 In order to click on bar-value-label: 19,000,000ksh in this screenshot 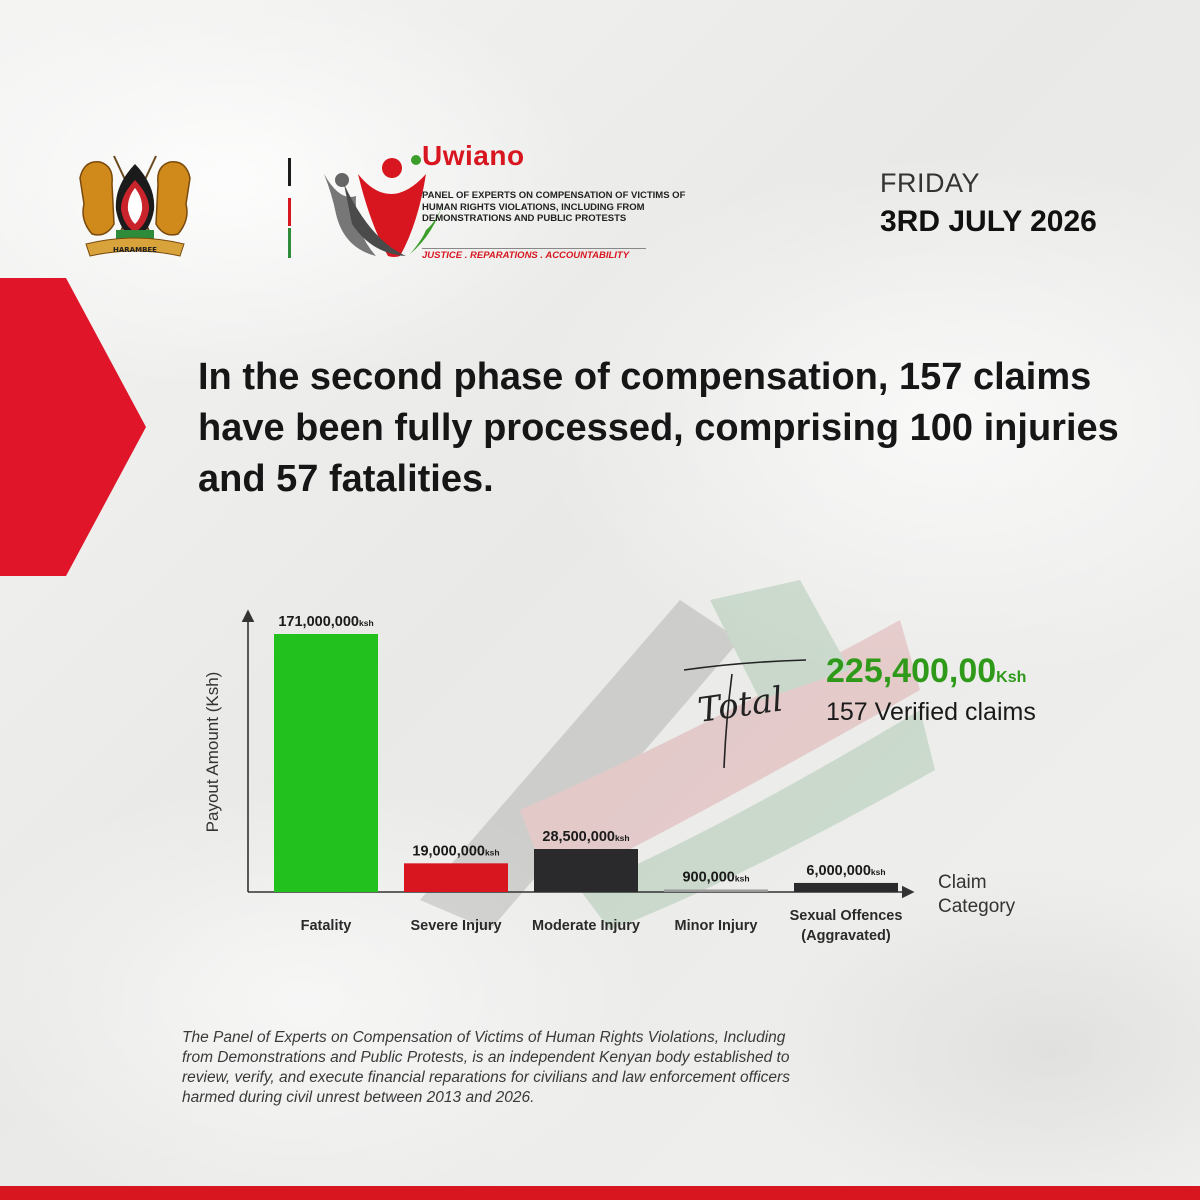, I will do `click(455, 851)`.